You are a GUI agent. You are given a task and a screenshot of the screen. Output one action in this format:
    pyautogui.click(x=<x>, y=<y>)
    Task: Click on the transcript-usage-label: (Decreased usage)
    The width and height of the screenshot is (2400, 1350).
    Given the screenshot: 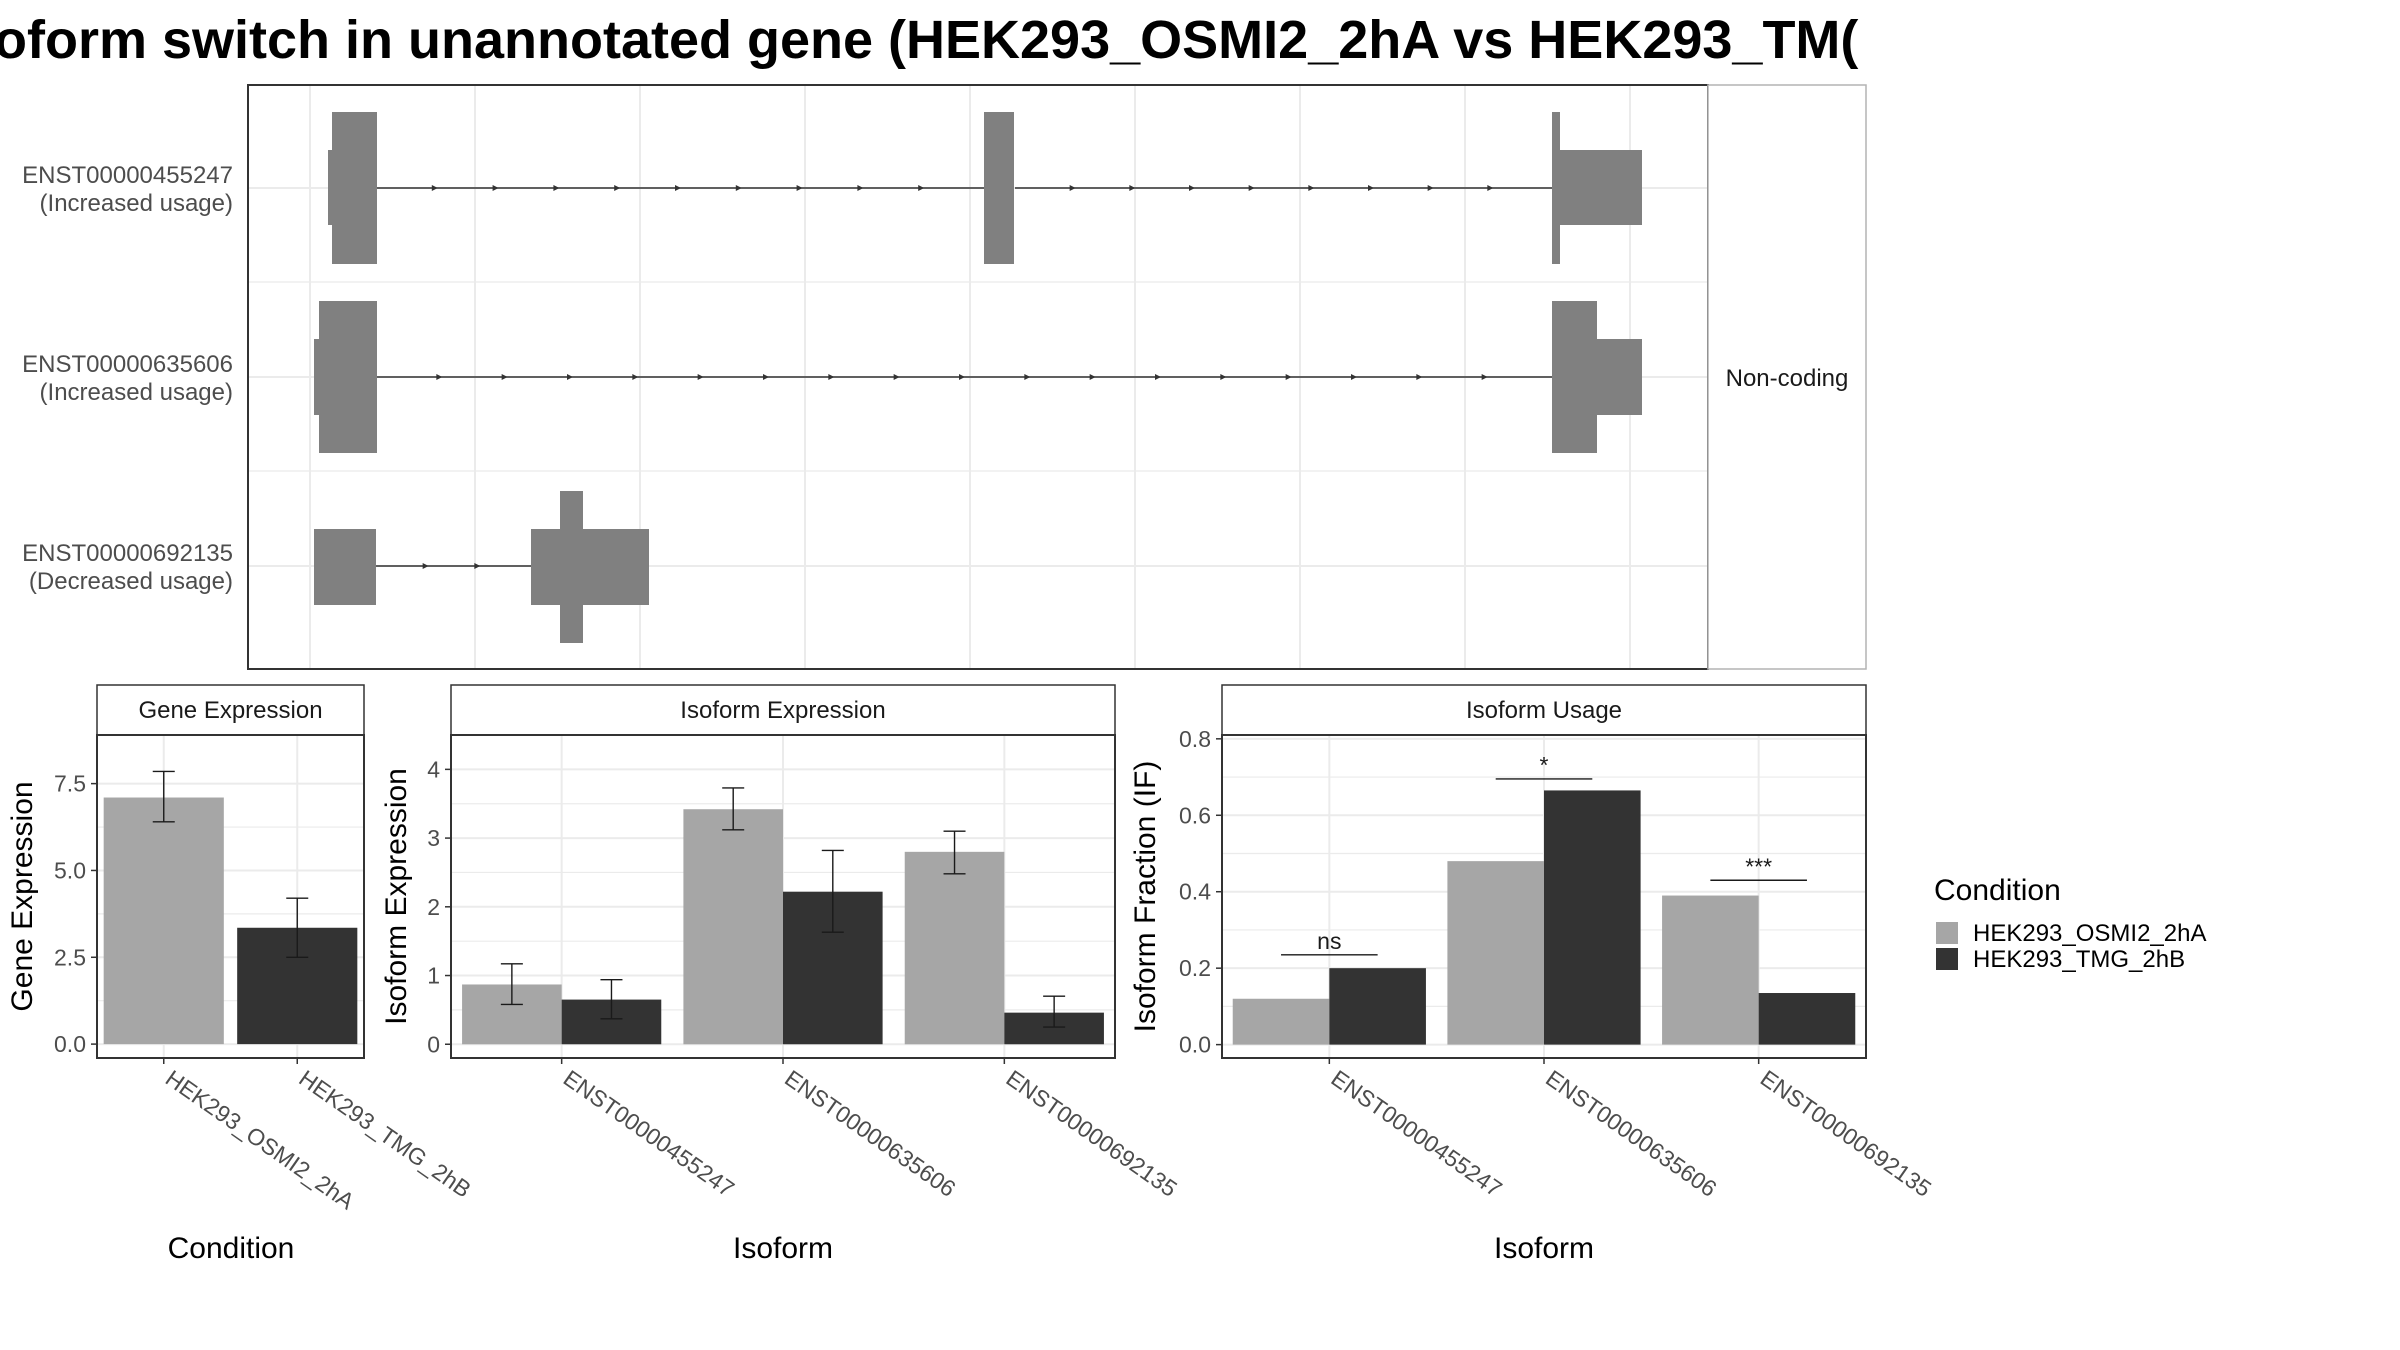 What is the action you would take?
    pyautogui.click(x=131, y=581)
    